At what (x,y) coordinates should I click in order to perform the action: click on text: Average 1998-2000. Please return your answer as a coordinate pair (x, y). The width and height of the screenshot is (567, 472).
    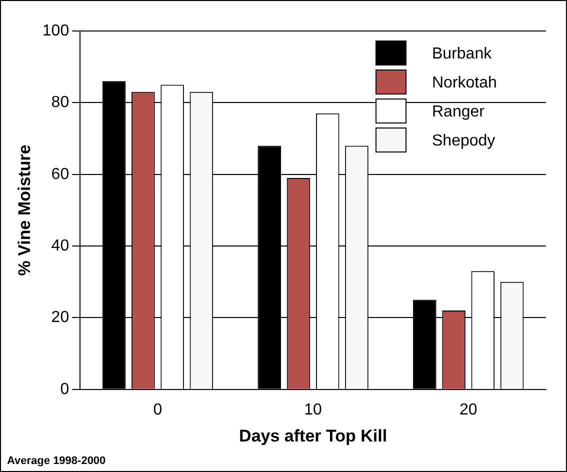
    Looking at the image, I should click on (56, 461).